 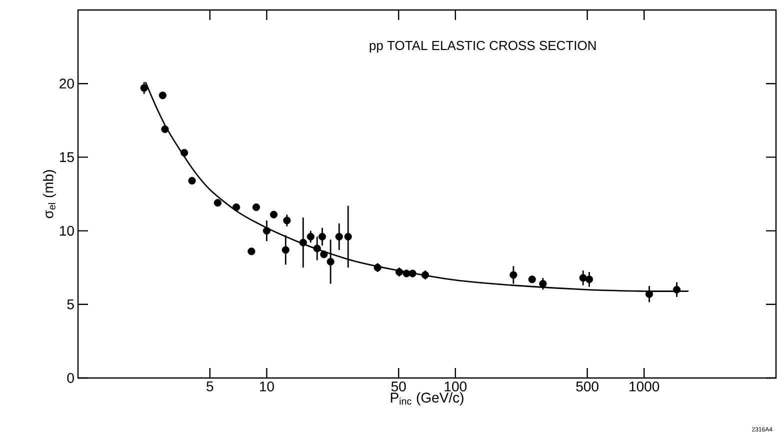 I want to click on x-tick-label: 100, so click(x=455, y=387).